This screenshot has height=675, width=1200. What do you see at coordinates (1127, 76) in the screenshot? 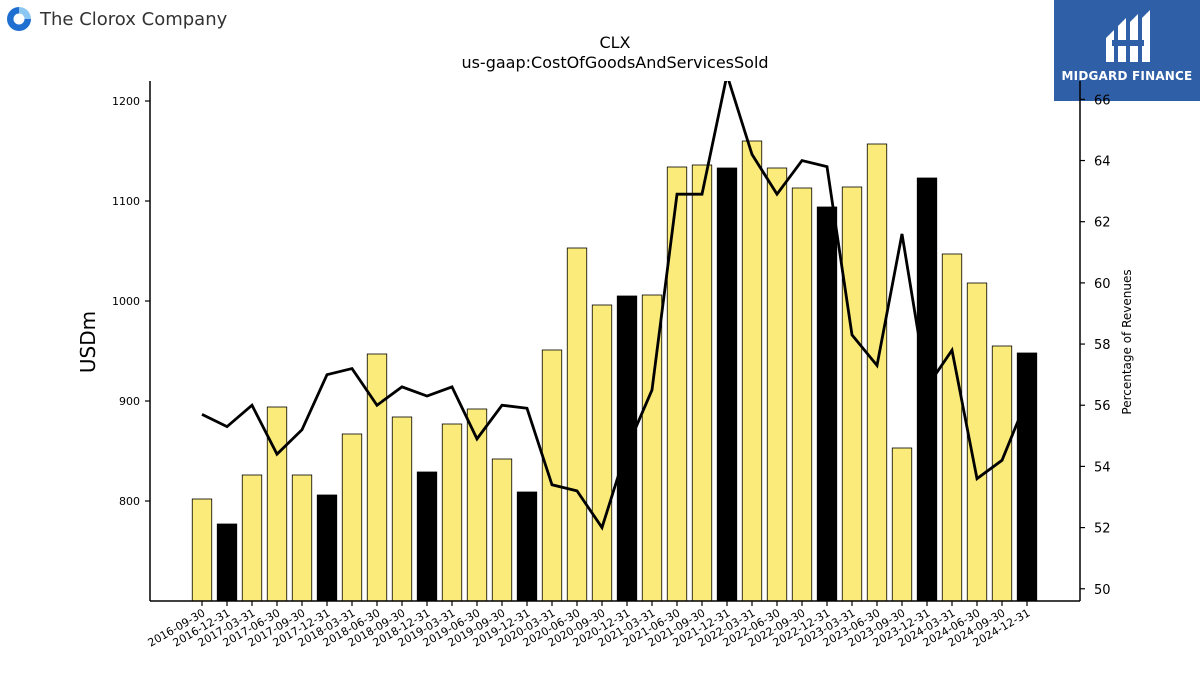
I see `brand-name: MIDGARD FINANCE` at bounding box center [1127, 76].